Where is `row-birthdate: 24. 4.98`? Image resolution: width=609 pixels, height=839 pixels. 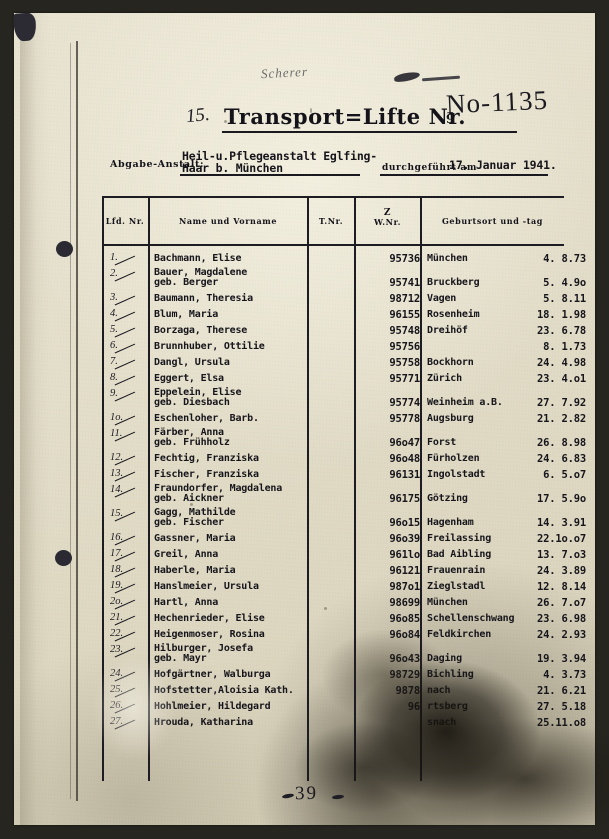
row-birthdate: 24. 4.98 is located at coordinates (561, 363).